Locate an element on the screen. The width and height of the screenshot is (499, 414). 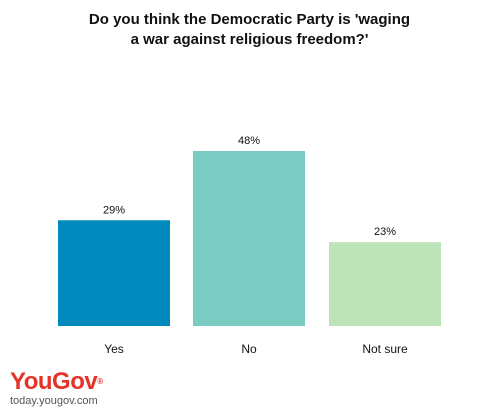
category-label: No is located at coordinates (249, 349).